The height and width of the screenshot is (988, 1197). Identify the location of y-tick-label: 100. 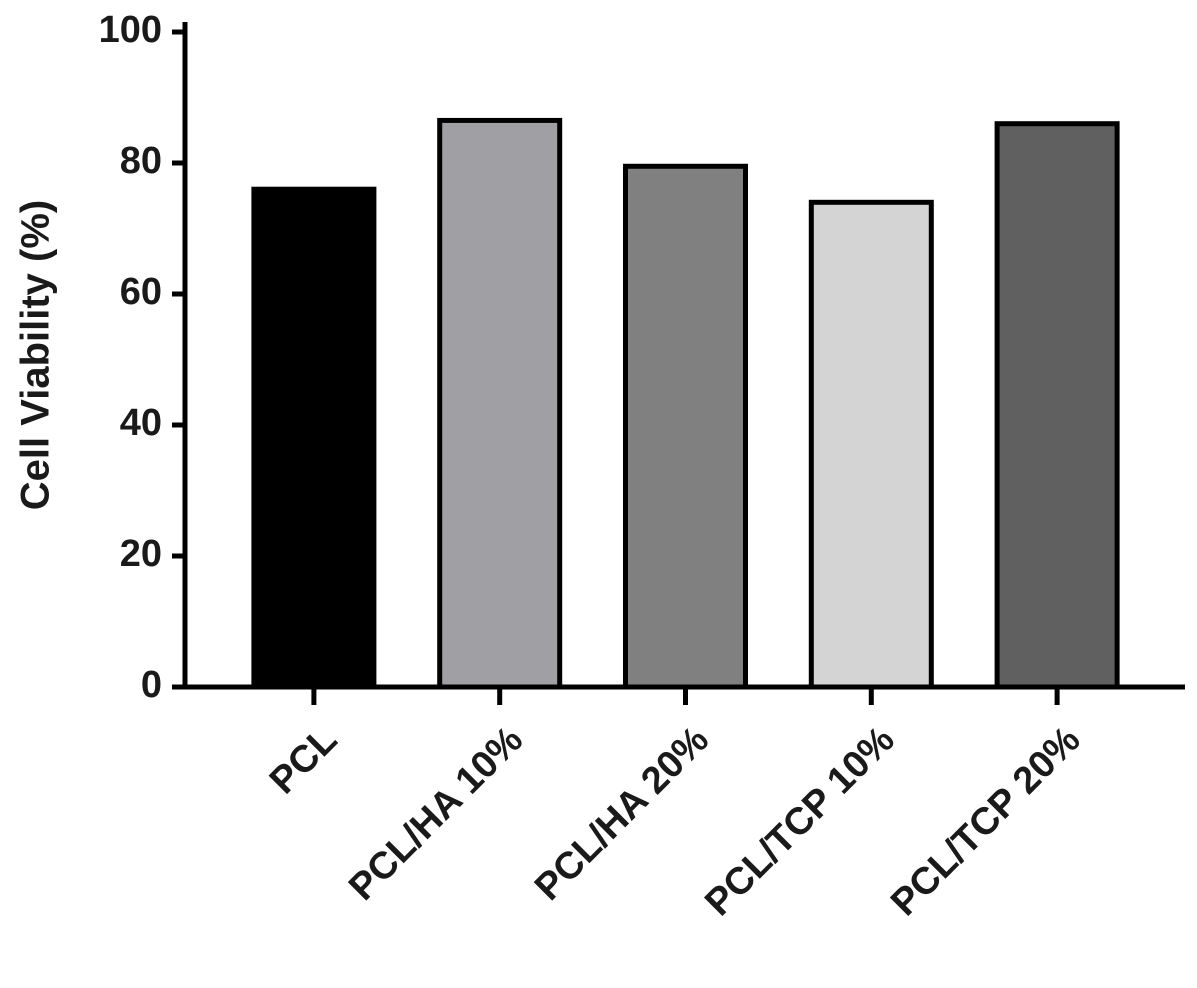
(130, 30).